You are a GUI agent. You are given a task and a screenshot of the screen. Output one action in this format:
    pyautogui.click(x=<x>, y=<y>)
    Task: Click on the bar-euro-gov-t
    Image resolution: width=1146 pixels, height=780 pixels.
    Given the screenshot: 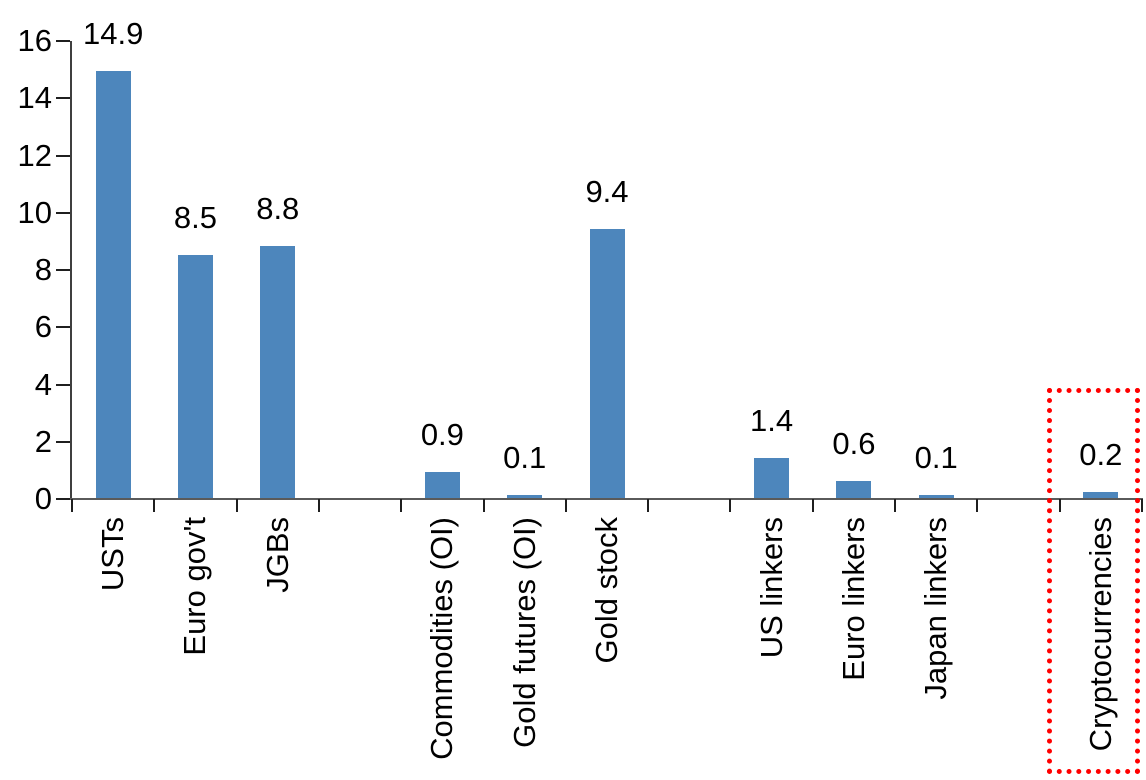 What is the action you would take?
    pyautogui.click(x=195, y=376)
    